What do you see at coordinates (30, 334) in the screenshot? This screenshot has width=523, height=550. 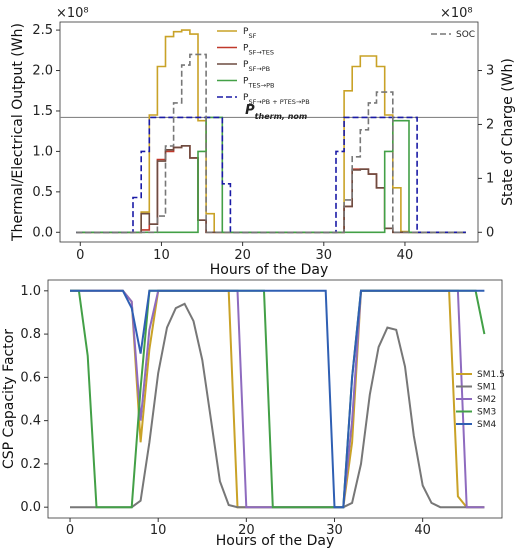 I see `y-tick-label: 0.8` at bounding box center [30, 334].